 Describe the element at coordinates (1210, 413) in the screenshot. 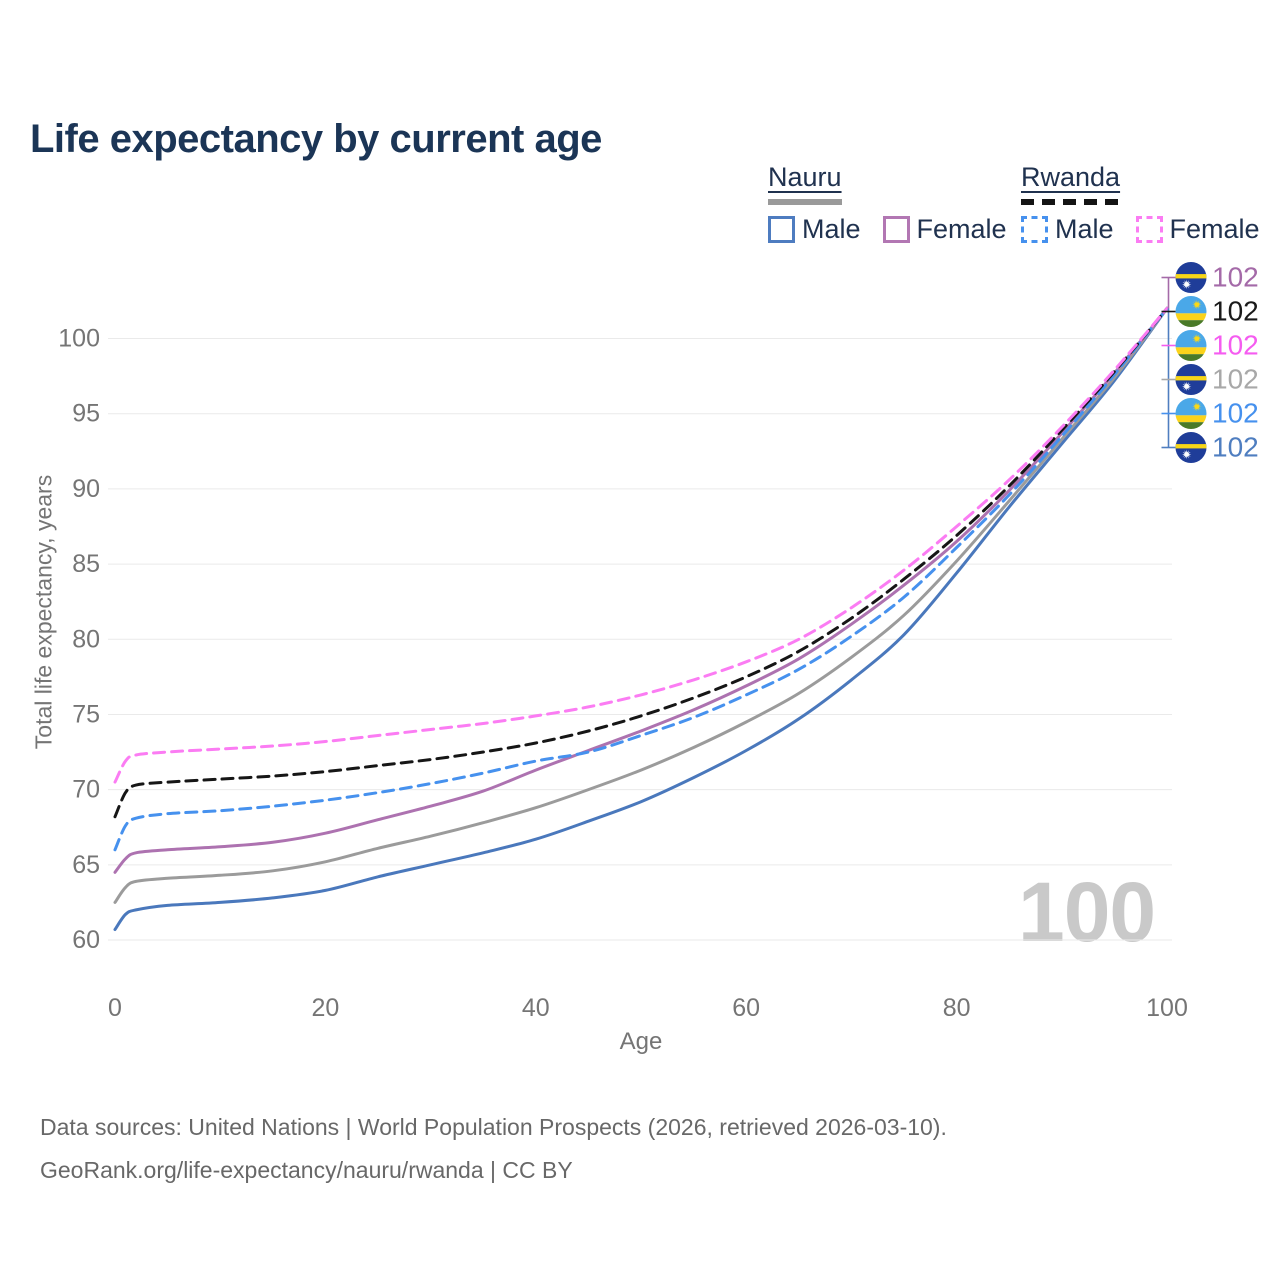

I see `end-label-rwanda-male: 102` at that location.